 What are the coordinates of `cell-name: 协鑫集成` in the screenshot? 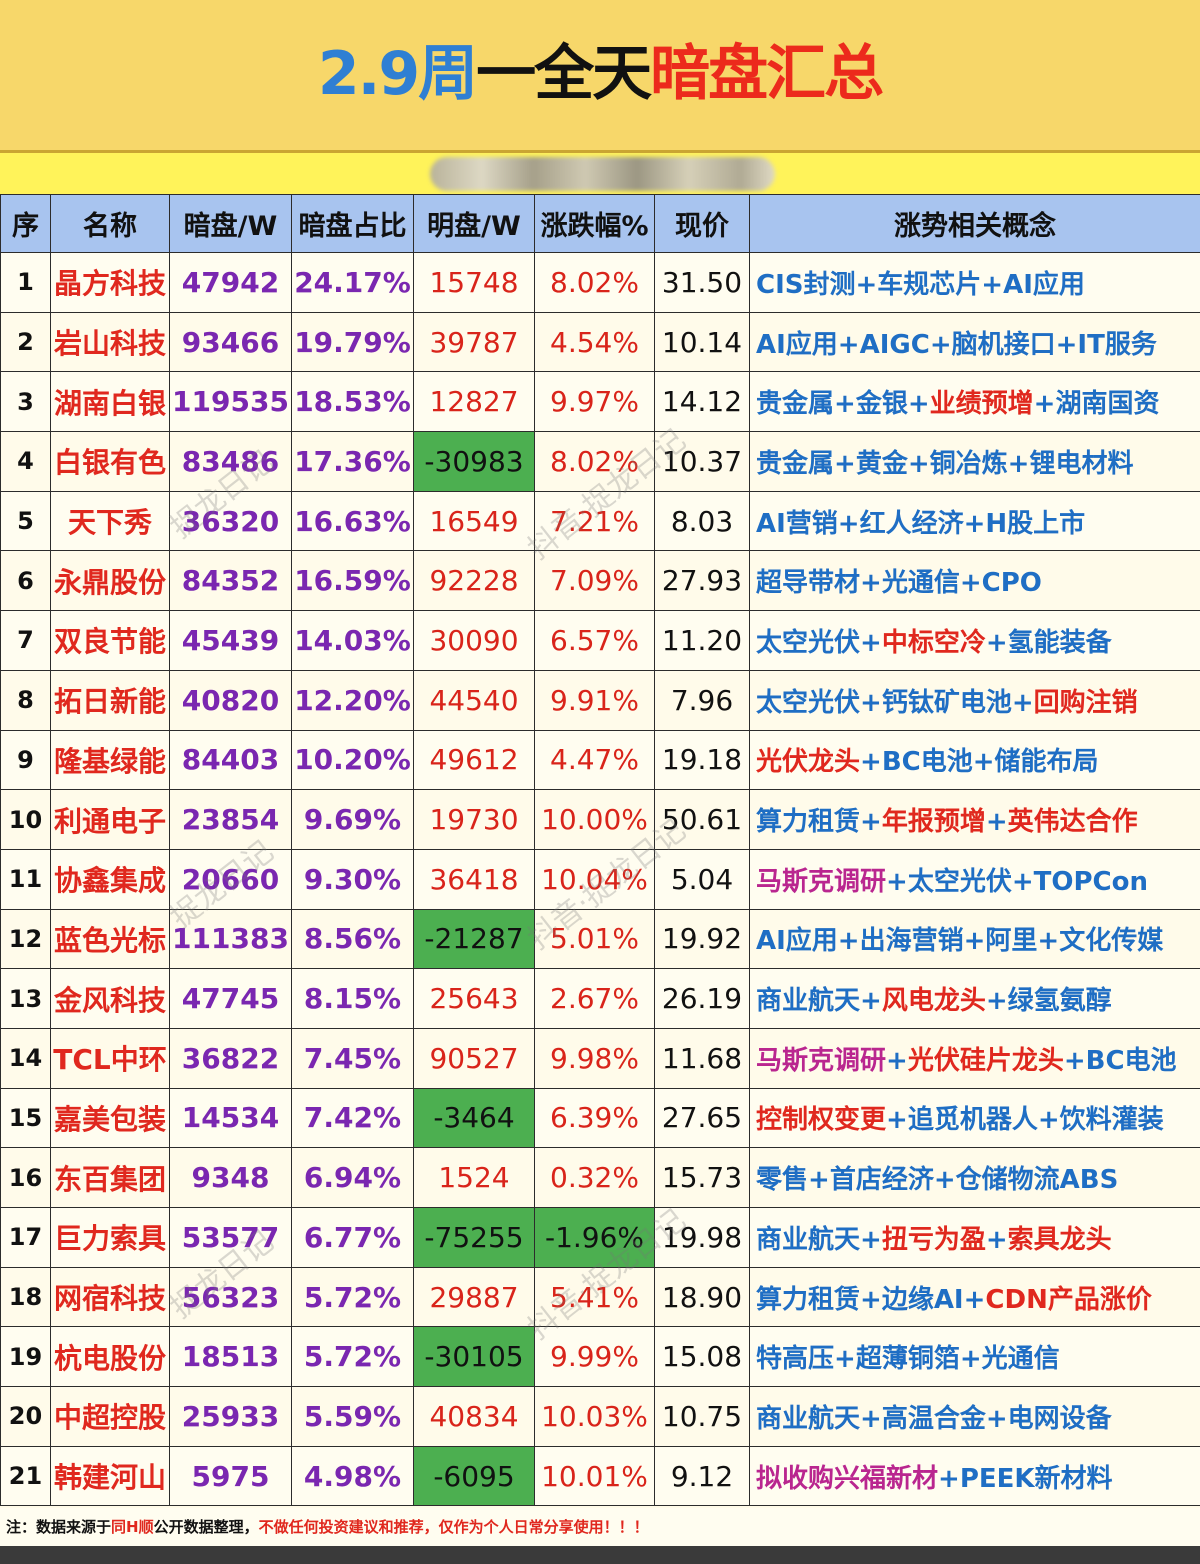 It's located at (110, 879).